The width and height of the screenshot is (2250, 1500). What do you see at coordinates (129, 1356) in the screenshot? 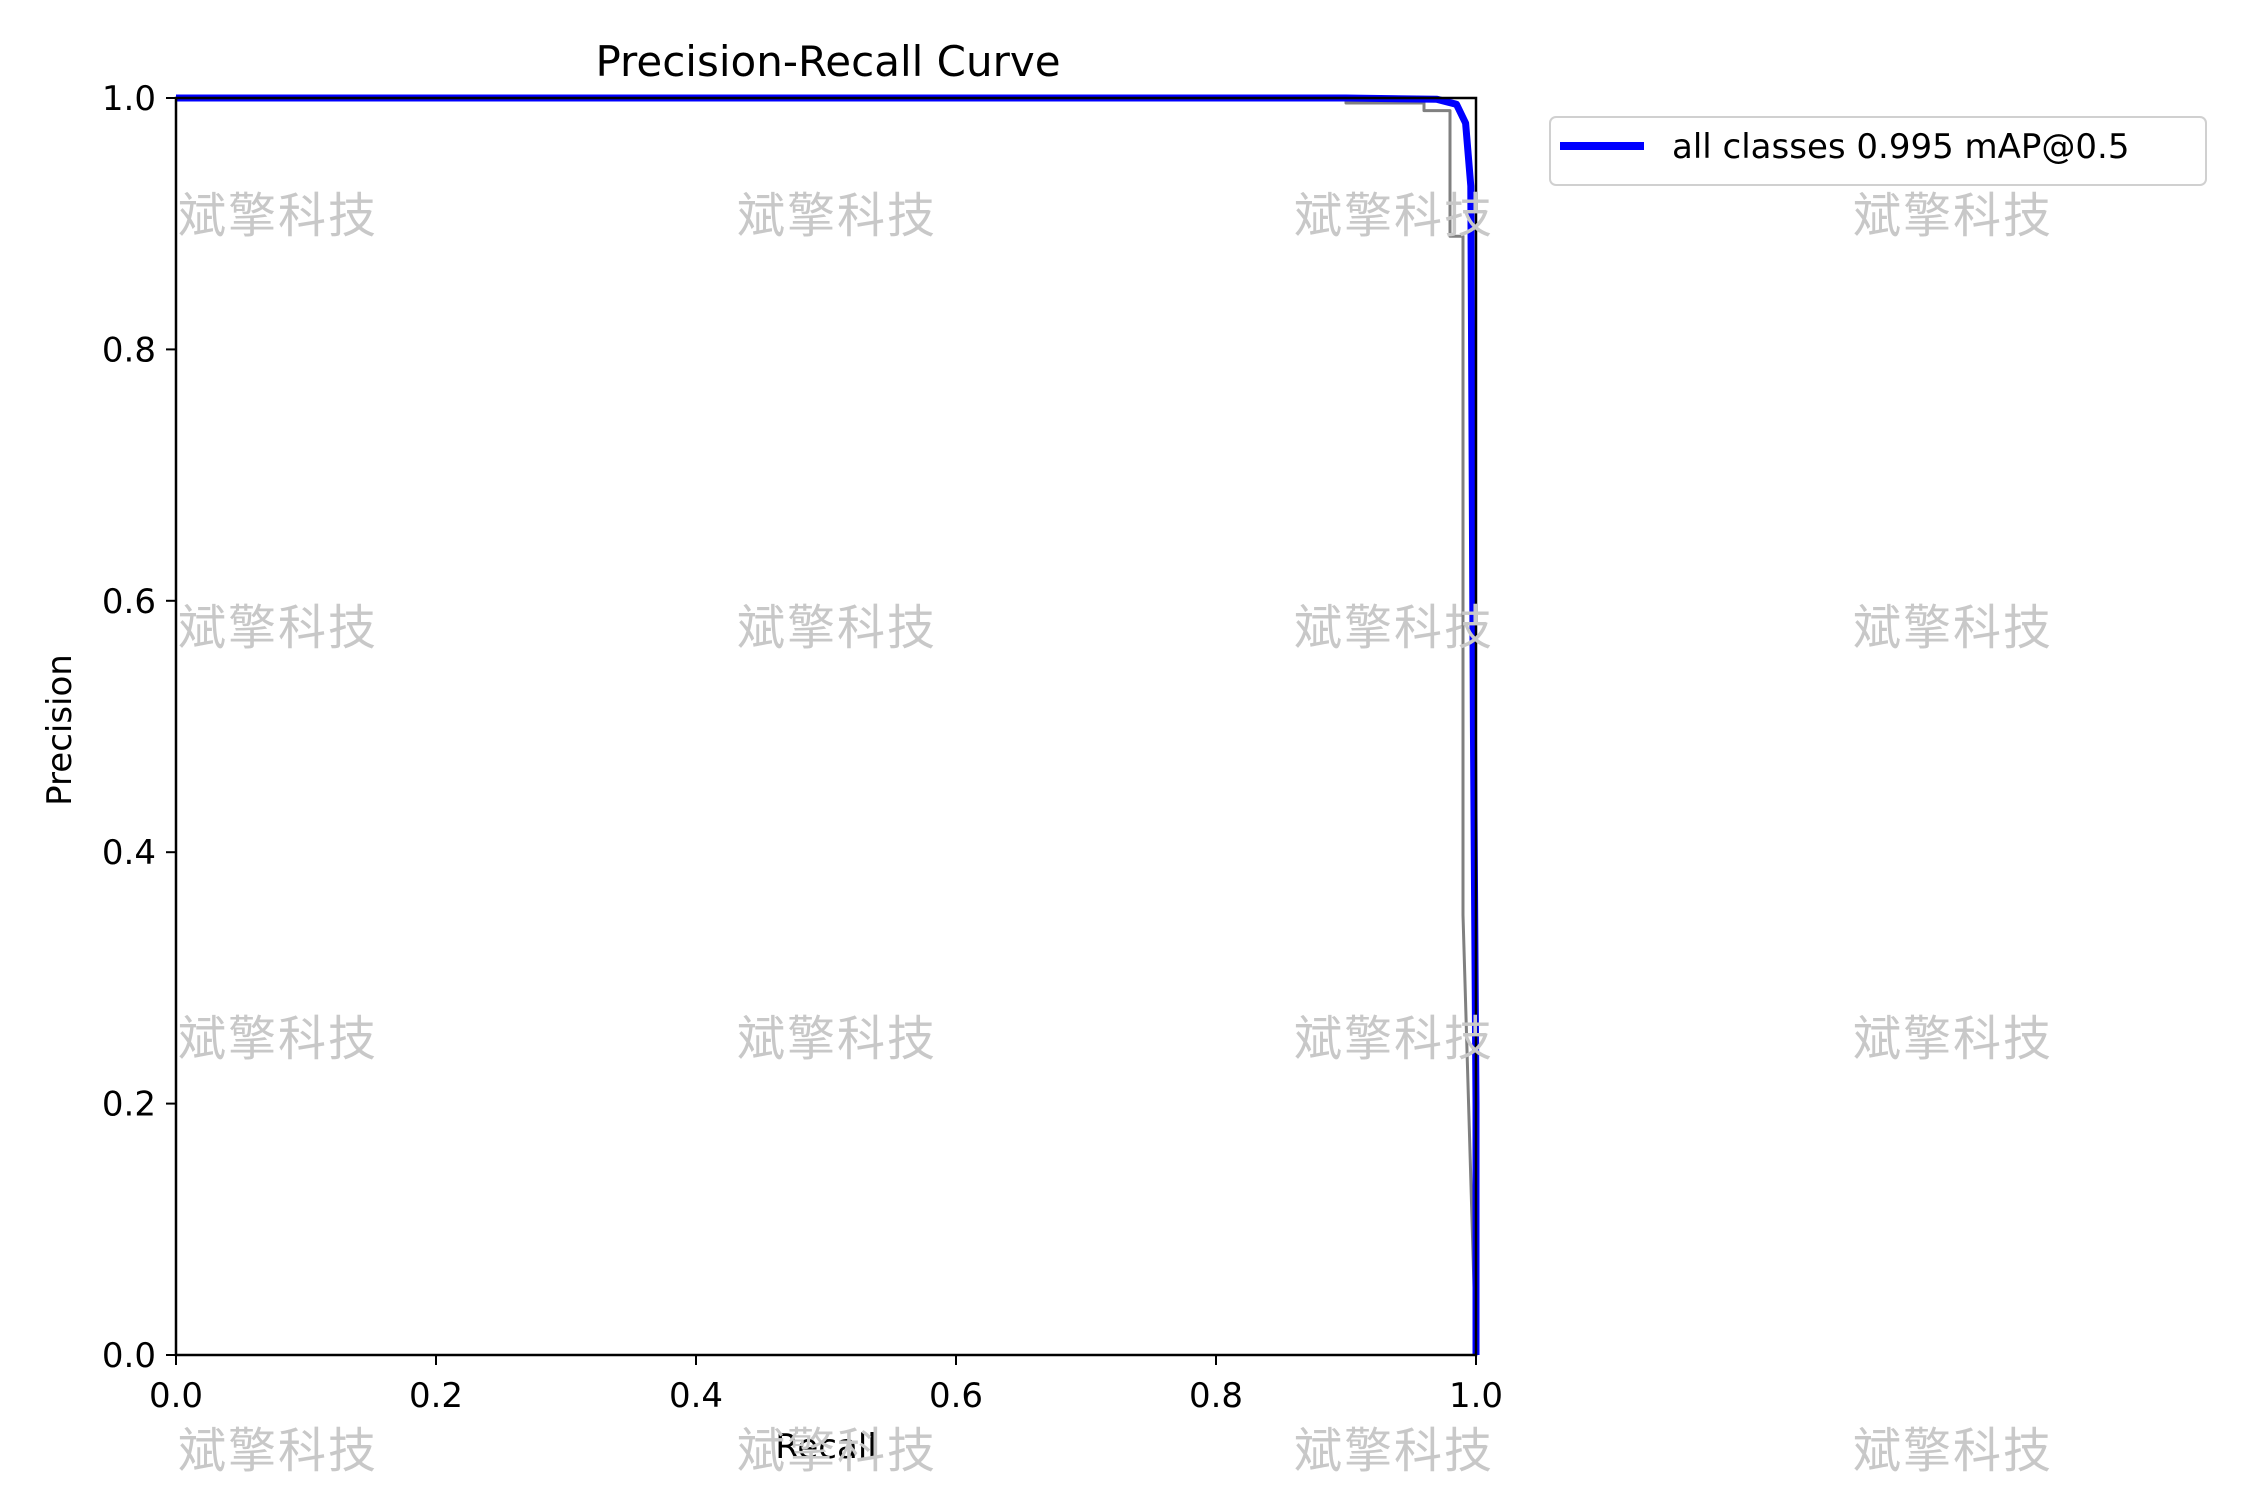
I see `y-tick-label: 0.0` at bounding box center [129, 1356].